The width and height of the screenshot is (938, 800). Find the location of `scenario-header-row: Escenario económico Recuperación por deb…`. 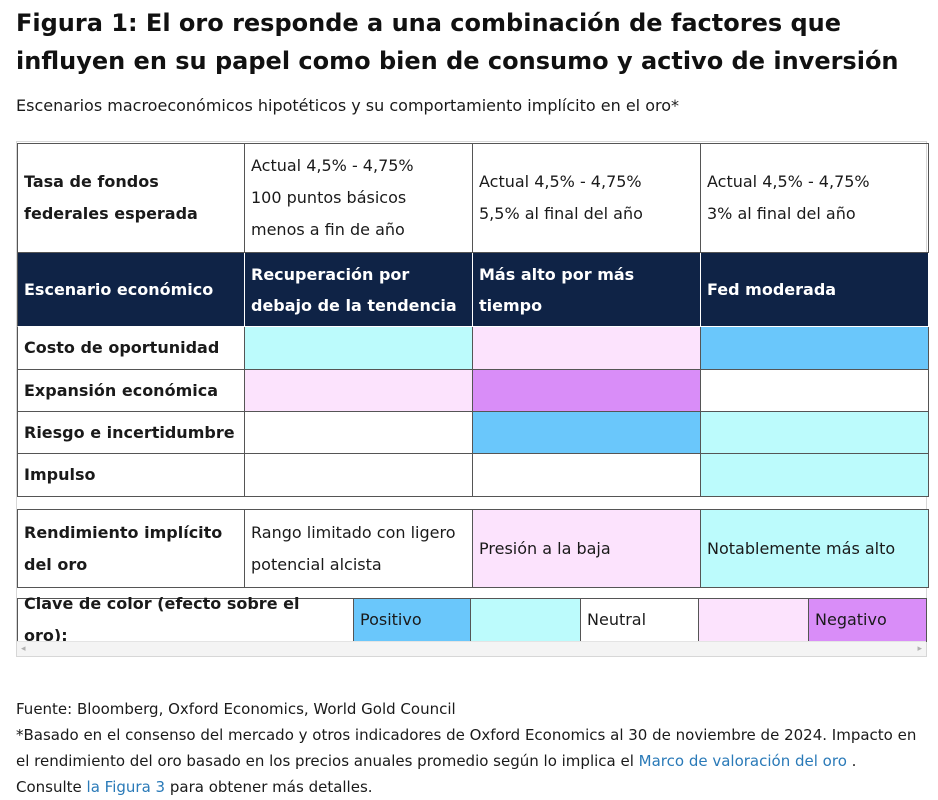

scenario-header-row: Escenario económico Recuperación por deb… is located at coordinates (473, 290).